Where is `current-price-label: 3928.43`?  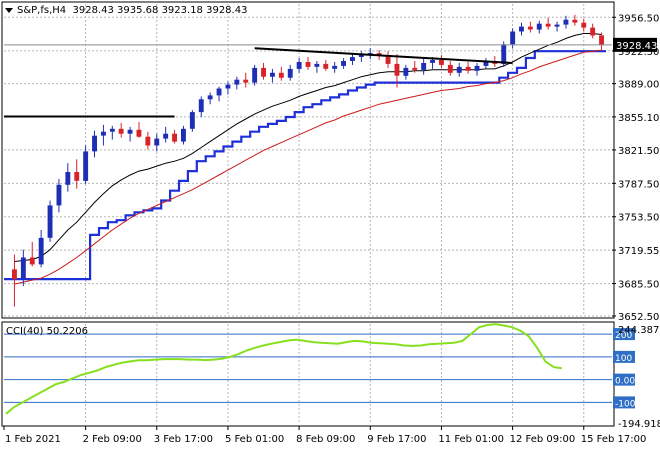 current-price-label: 3928.43 is located at coordinates (636, 46).